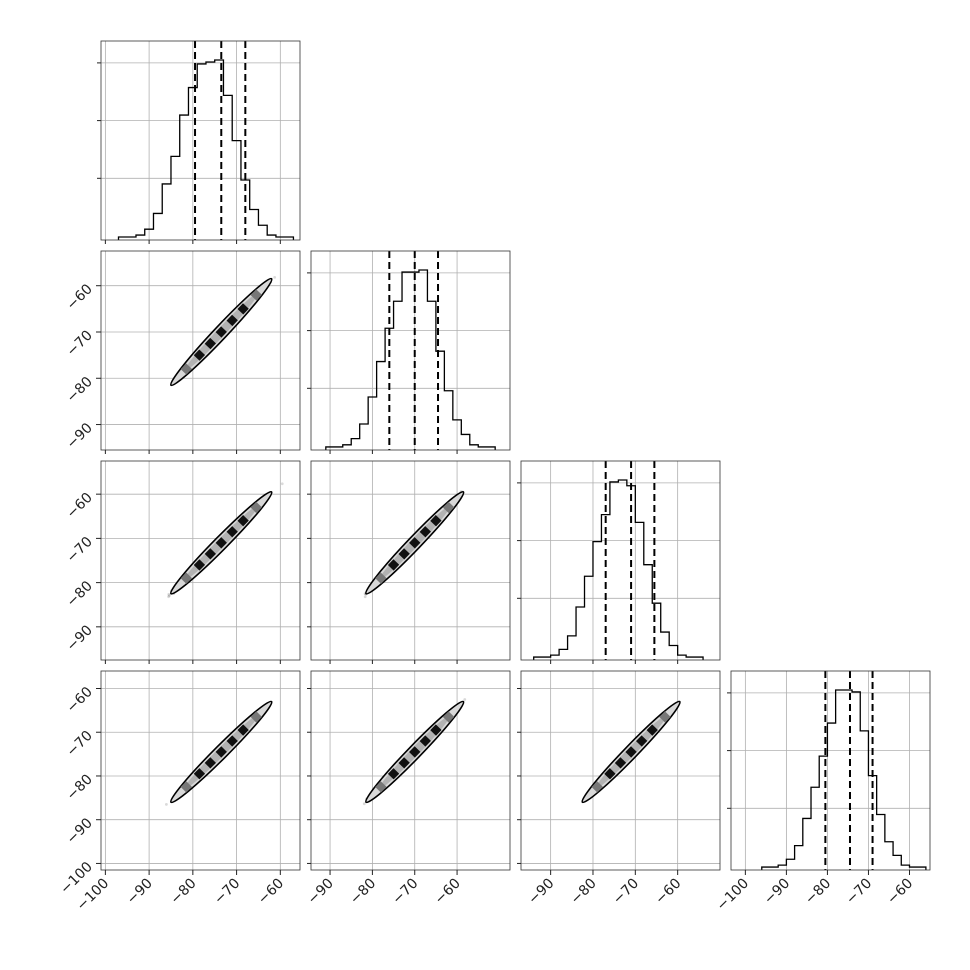 This screenshot has height=970, width=970. Describe the element at coordinates (80, 787) in the screenshot. I see `y-tick-label-3: −80` at that location.